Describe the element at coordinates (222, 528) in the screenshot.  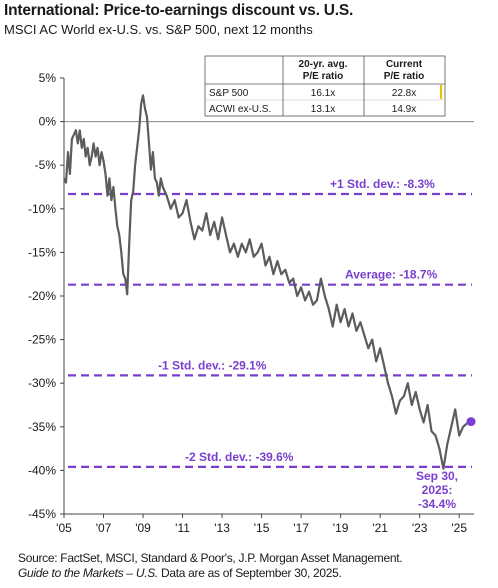
I see `x-tick-label: '13` at that location.